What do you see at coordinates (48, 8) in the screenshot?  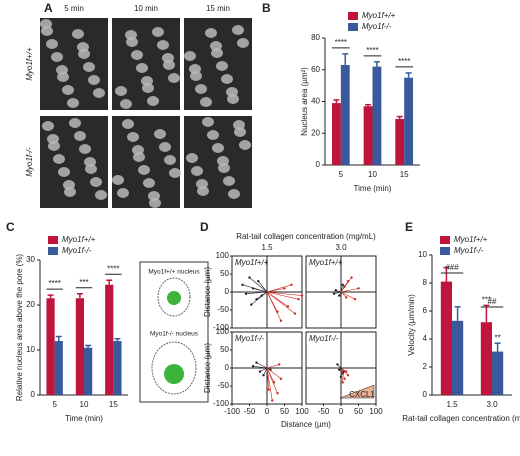 I see `panel-label: A` at bounding box center [48, 8].